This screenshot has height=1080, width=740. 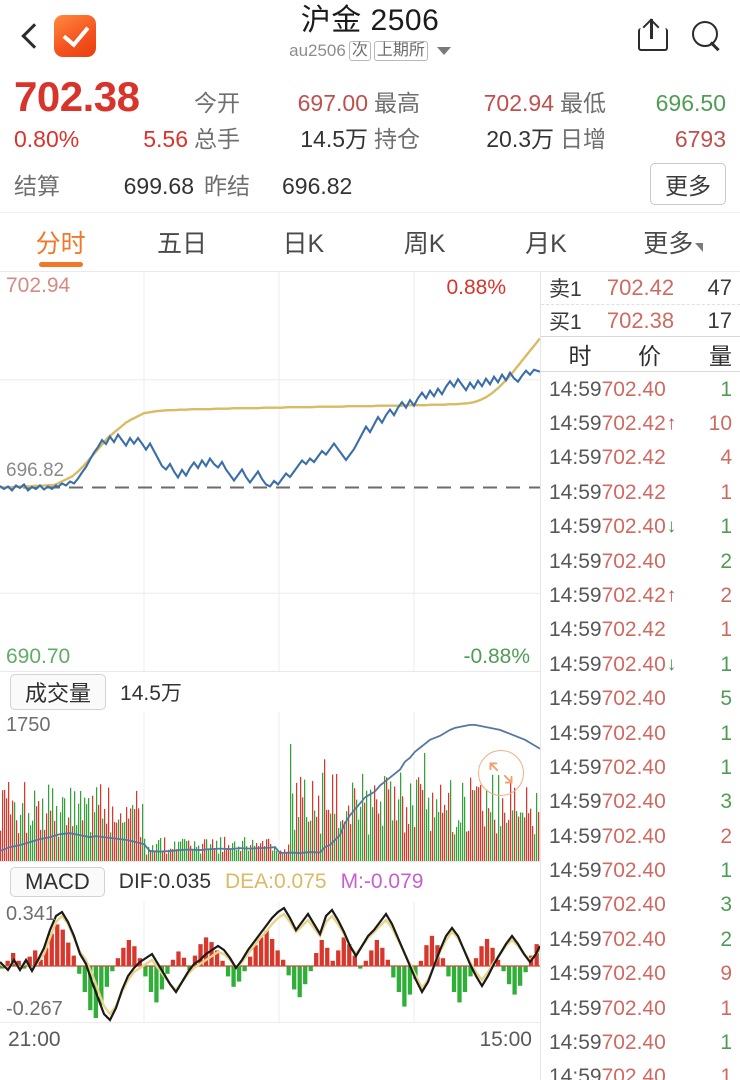 I want to click on top-navigation-bar: 沪金 2506 au2506 次 上期所, so click(x=370, y=36).